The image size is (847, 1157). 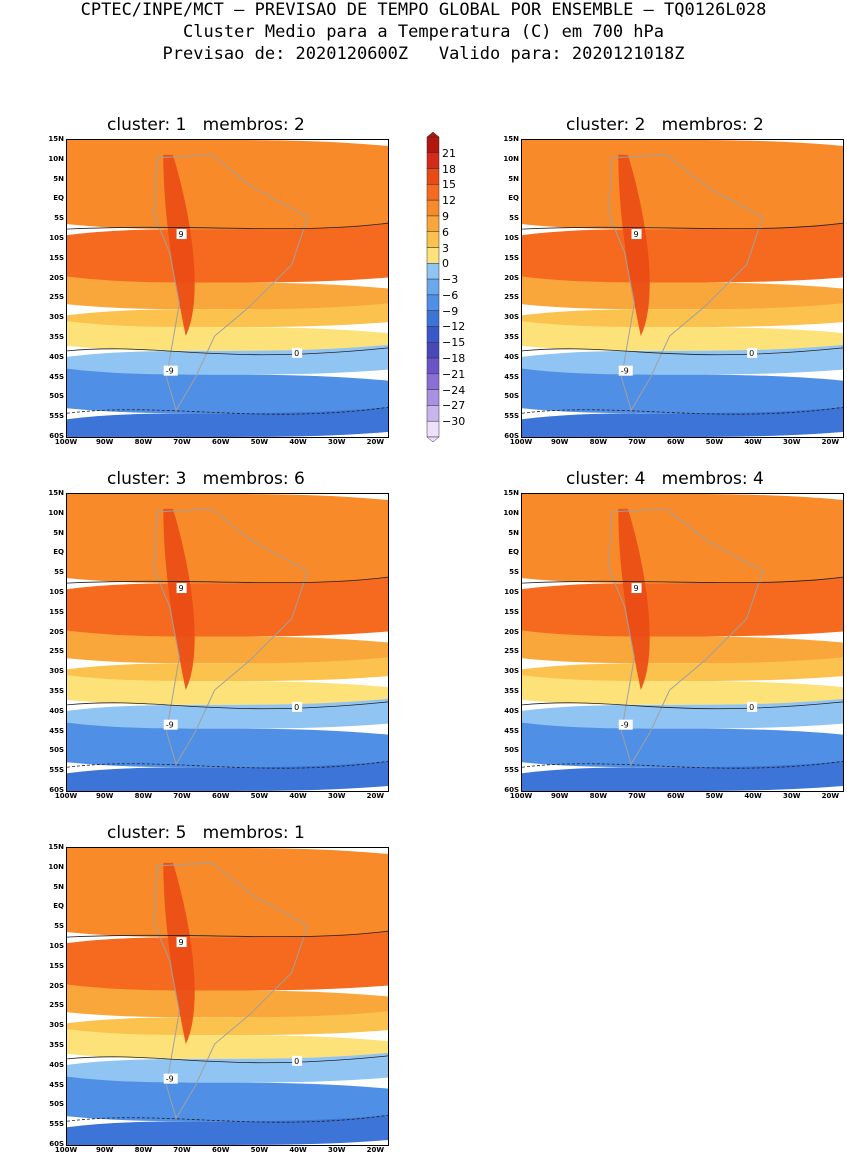 I want to click on colorbar-label: 21, so click(x=449, y=153).